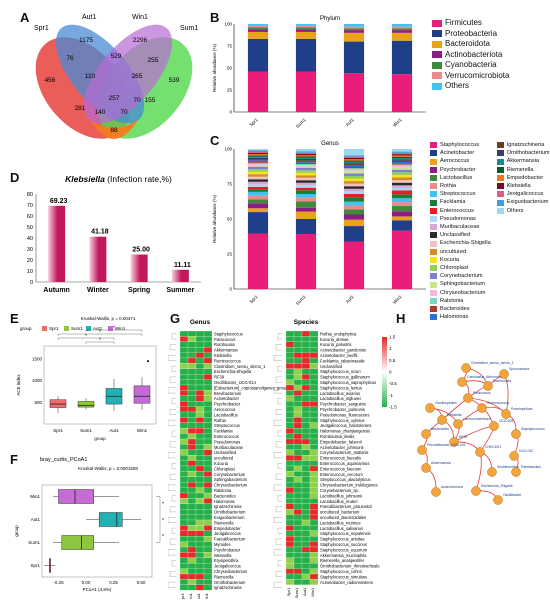 The width and height of the screenshot is (550, 601). I want to click on y-tick-label: 80, so click(30, 195).